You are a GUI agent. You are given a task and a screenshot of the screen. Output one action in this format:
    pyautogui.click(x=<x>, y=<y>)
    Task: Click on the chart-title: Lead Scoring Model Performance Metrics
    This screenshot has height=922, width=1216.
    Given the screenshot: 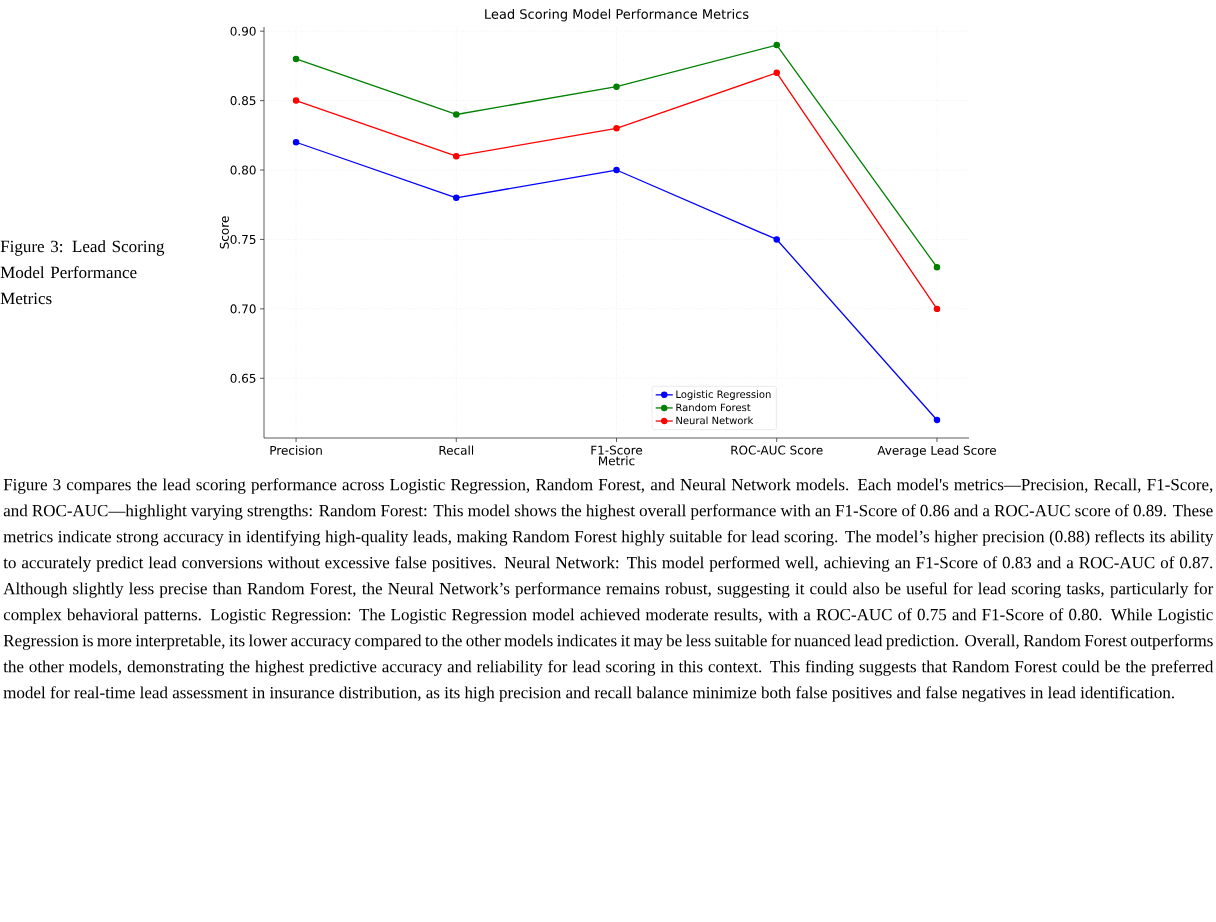 What is the action you would take?
    pyautogui.click(x=617, y=15)
    